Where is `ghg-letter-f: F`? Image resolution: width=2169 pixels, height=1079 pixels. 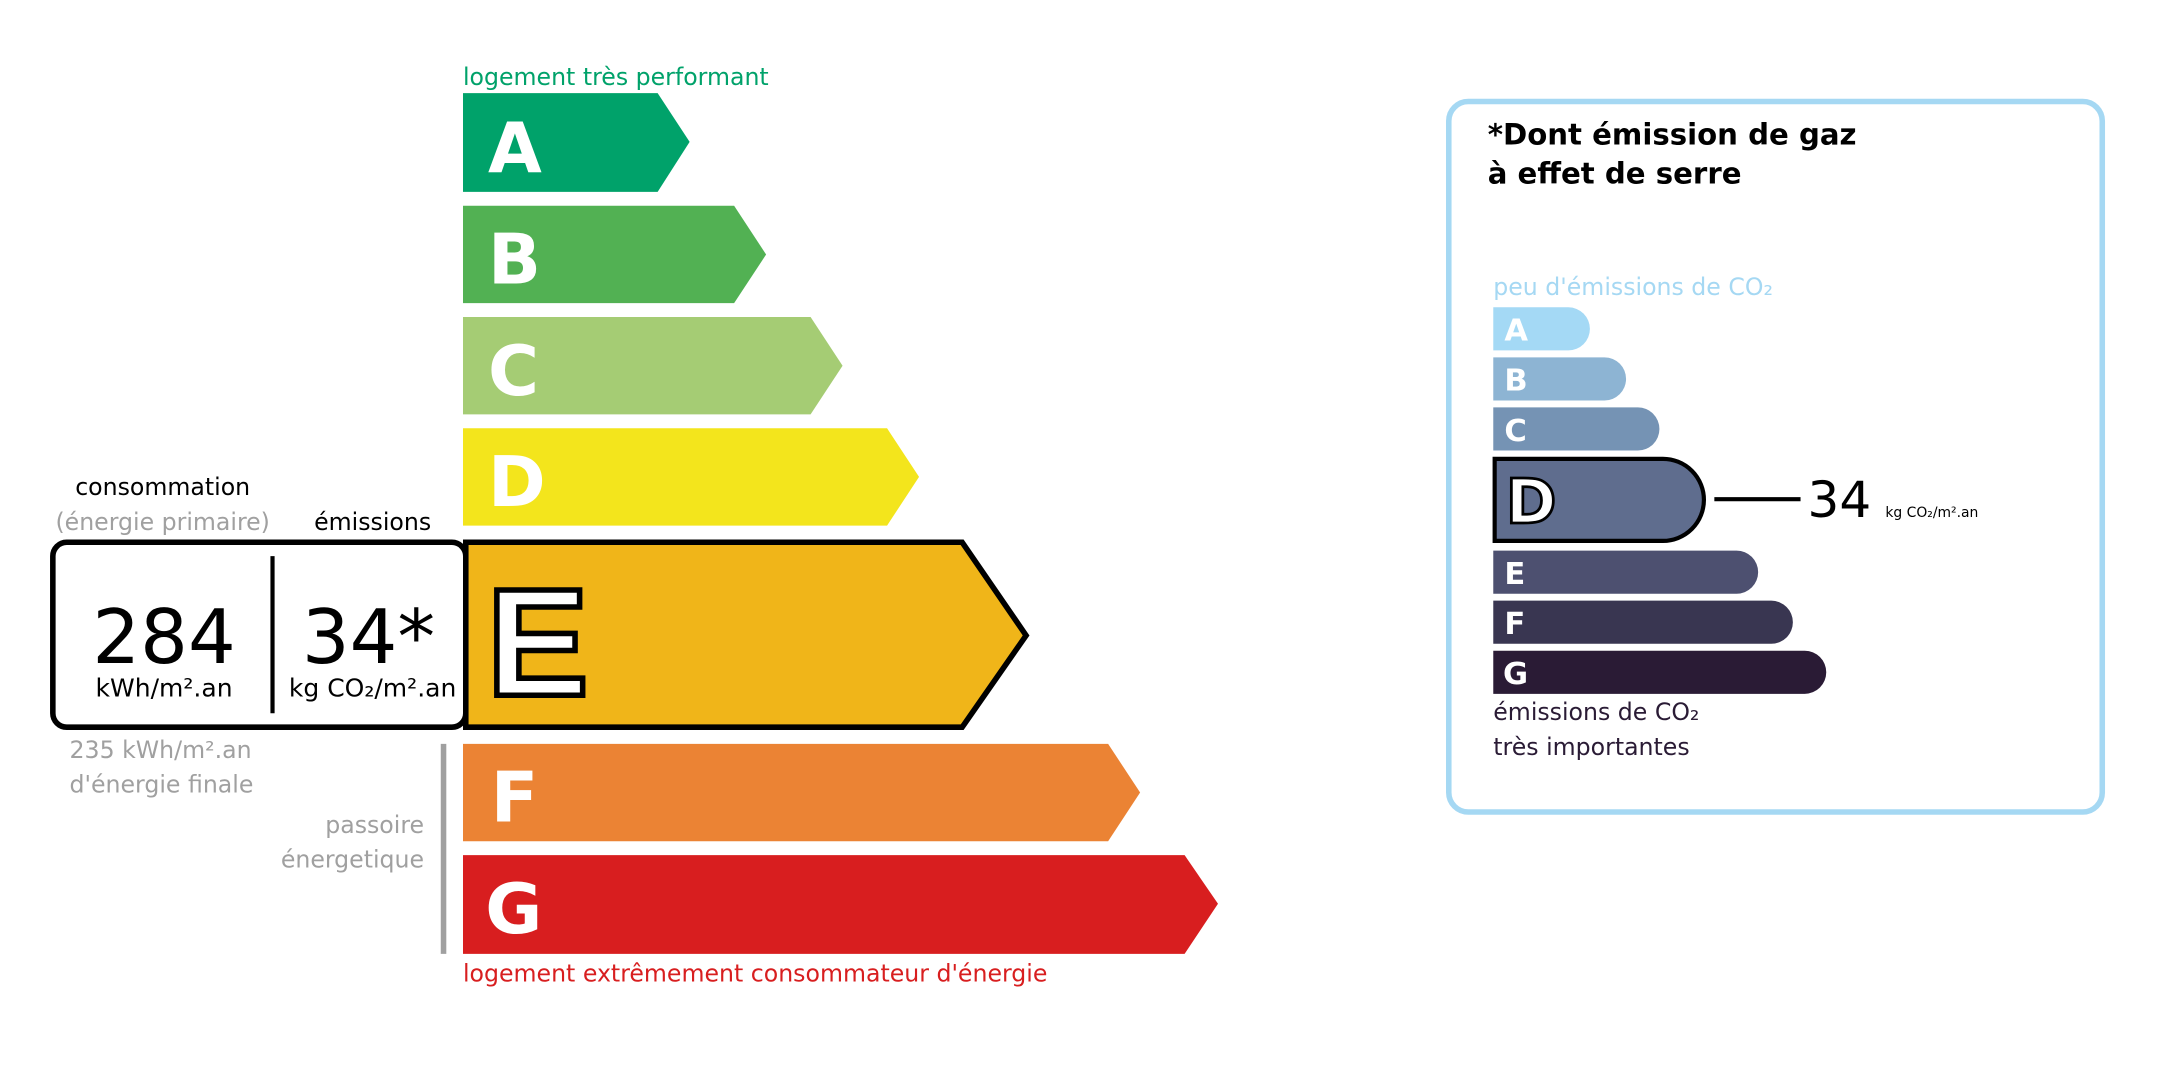
ghg-letter-f: F is located at coordinates (1514, 624).